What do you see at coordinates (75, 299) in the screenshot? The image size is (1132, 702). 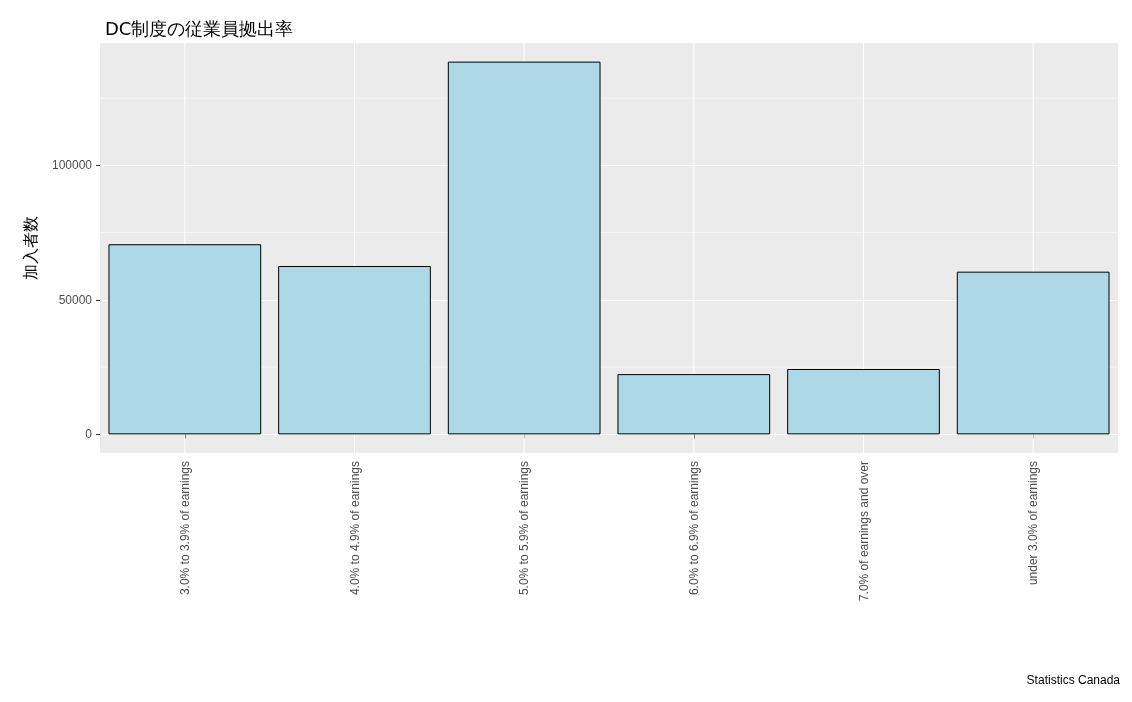 I see `y-tick-label: 50000` at bounding box center [75, 299].